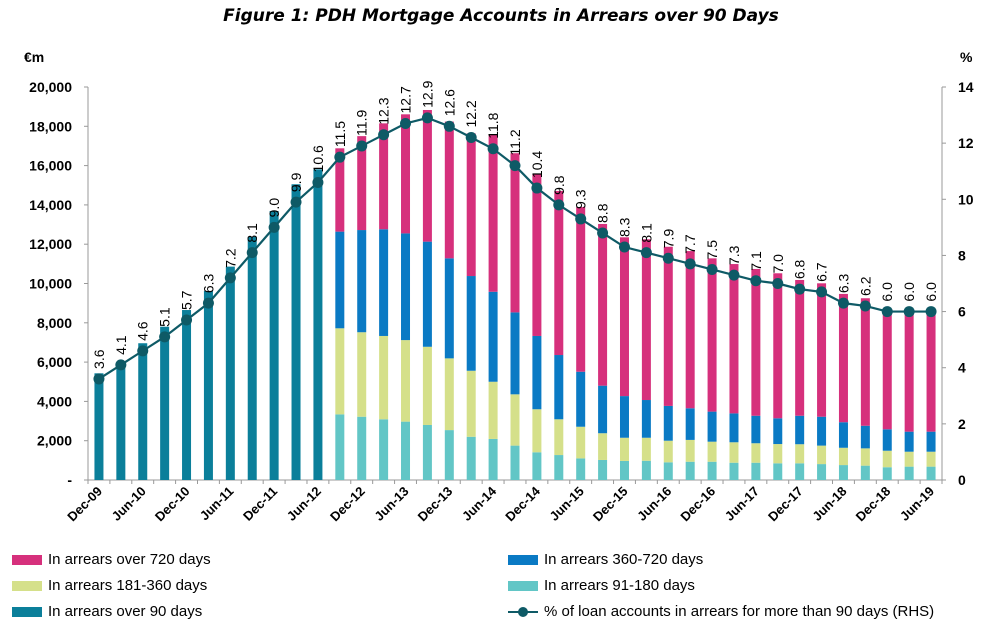 The height and width of the screenshot is (631, 1002). I want to click on legend-label: In arrears 360-720 days, so click(624, 559).